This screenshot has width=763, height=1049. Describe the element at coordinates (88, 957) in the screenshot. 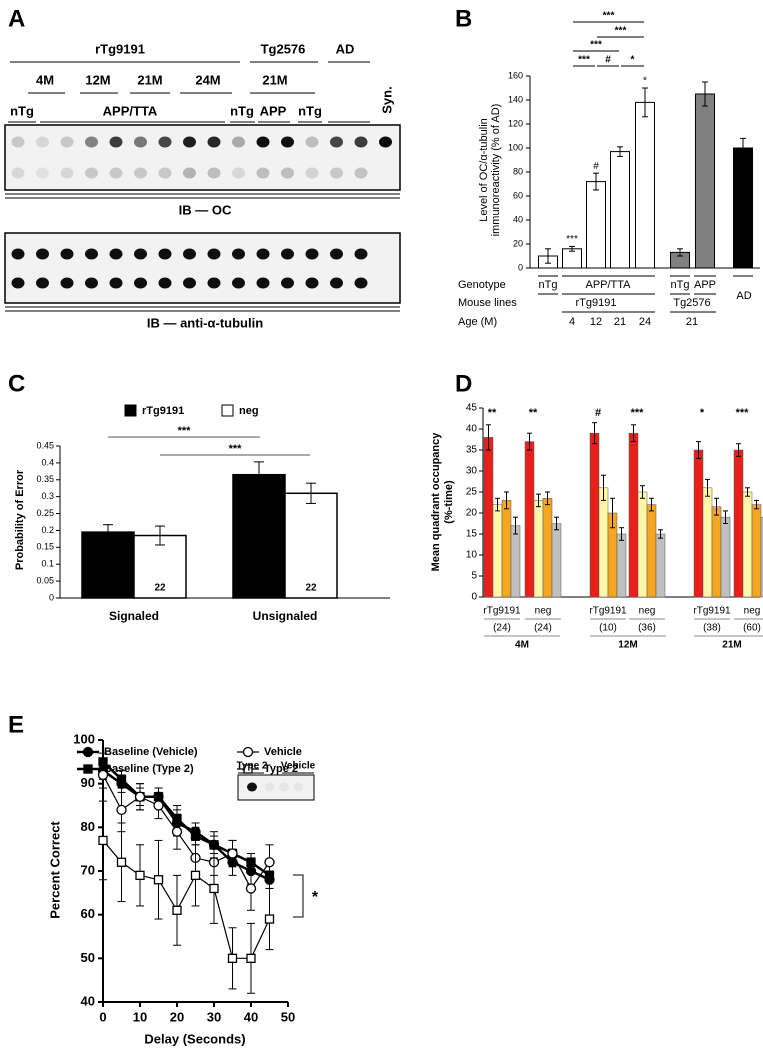

I see `y-tick-label: 50` at that location.